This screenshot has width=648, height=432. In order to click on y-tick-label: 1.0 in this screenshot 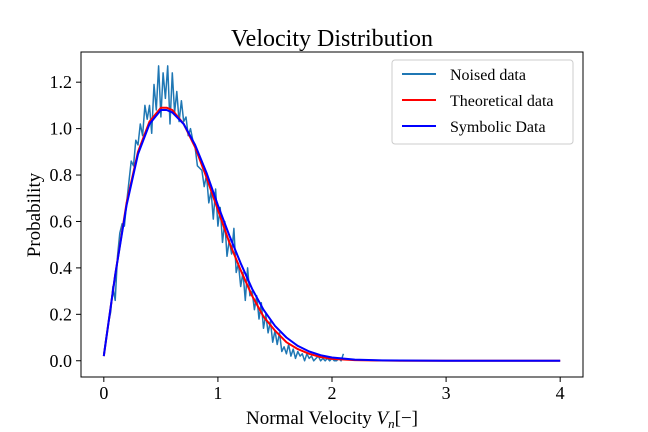, I will do `click(61, 129)`.